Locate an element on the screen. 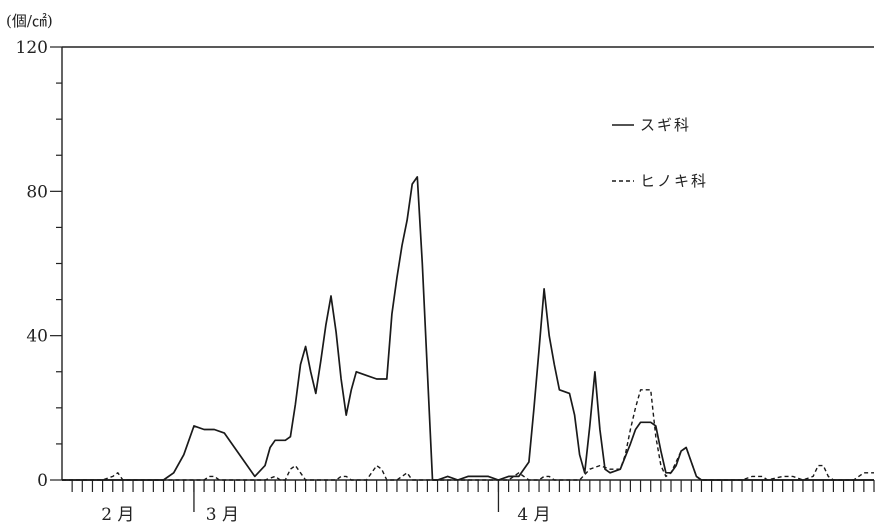 This screenshot has width=875, height=532. legend-label: ヒノキ科 is located at coordinates (674, 181).